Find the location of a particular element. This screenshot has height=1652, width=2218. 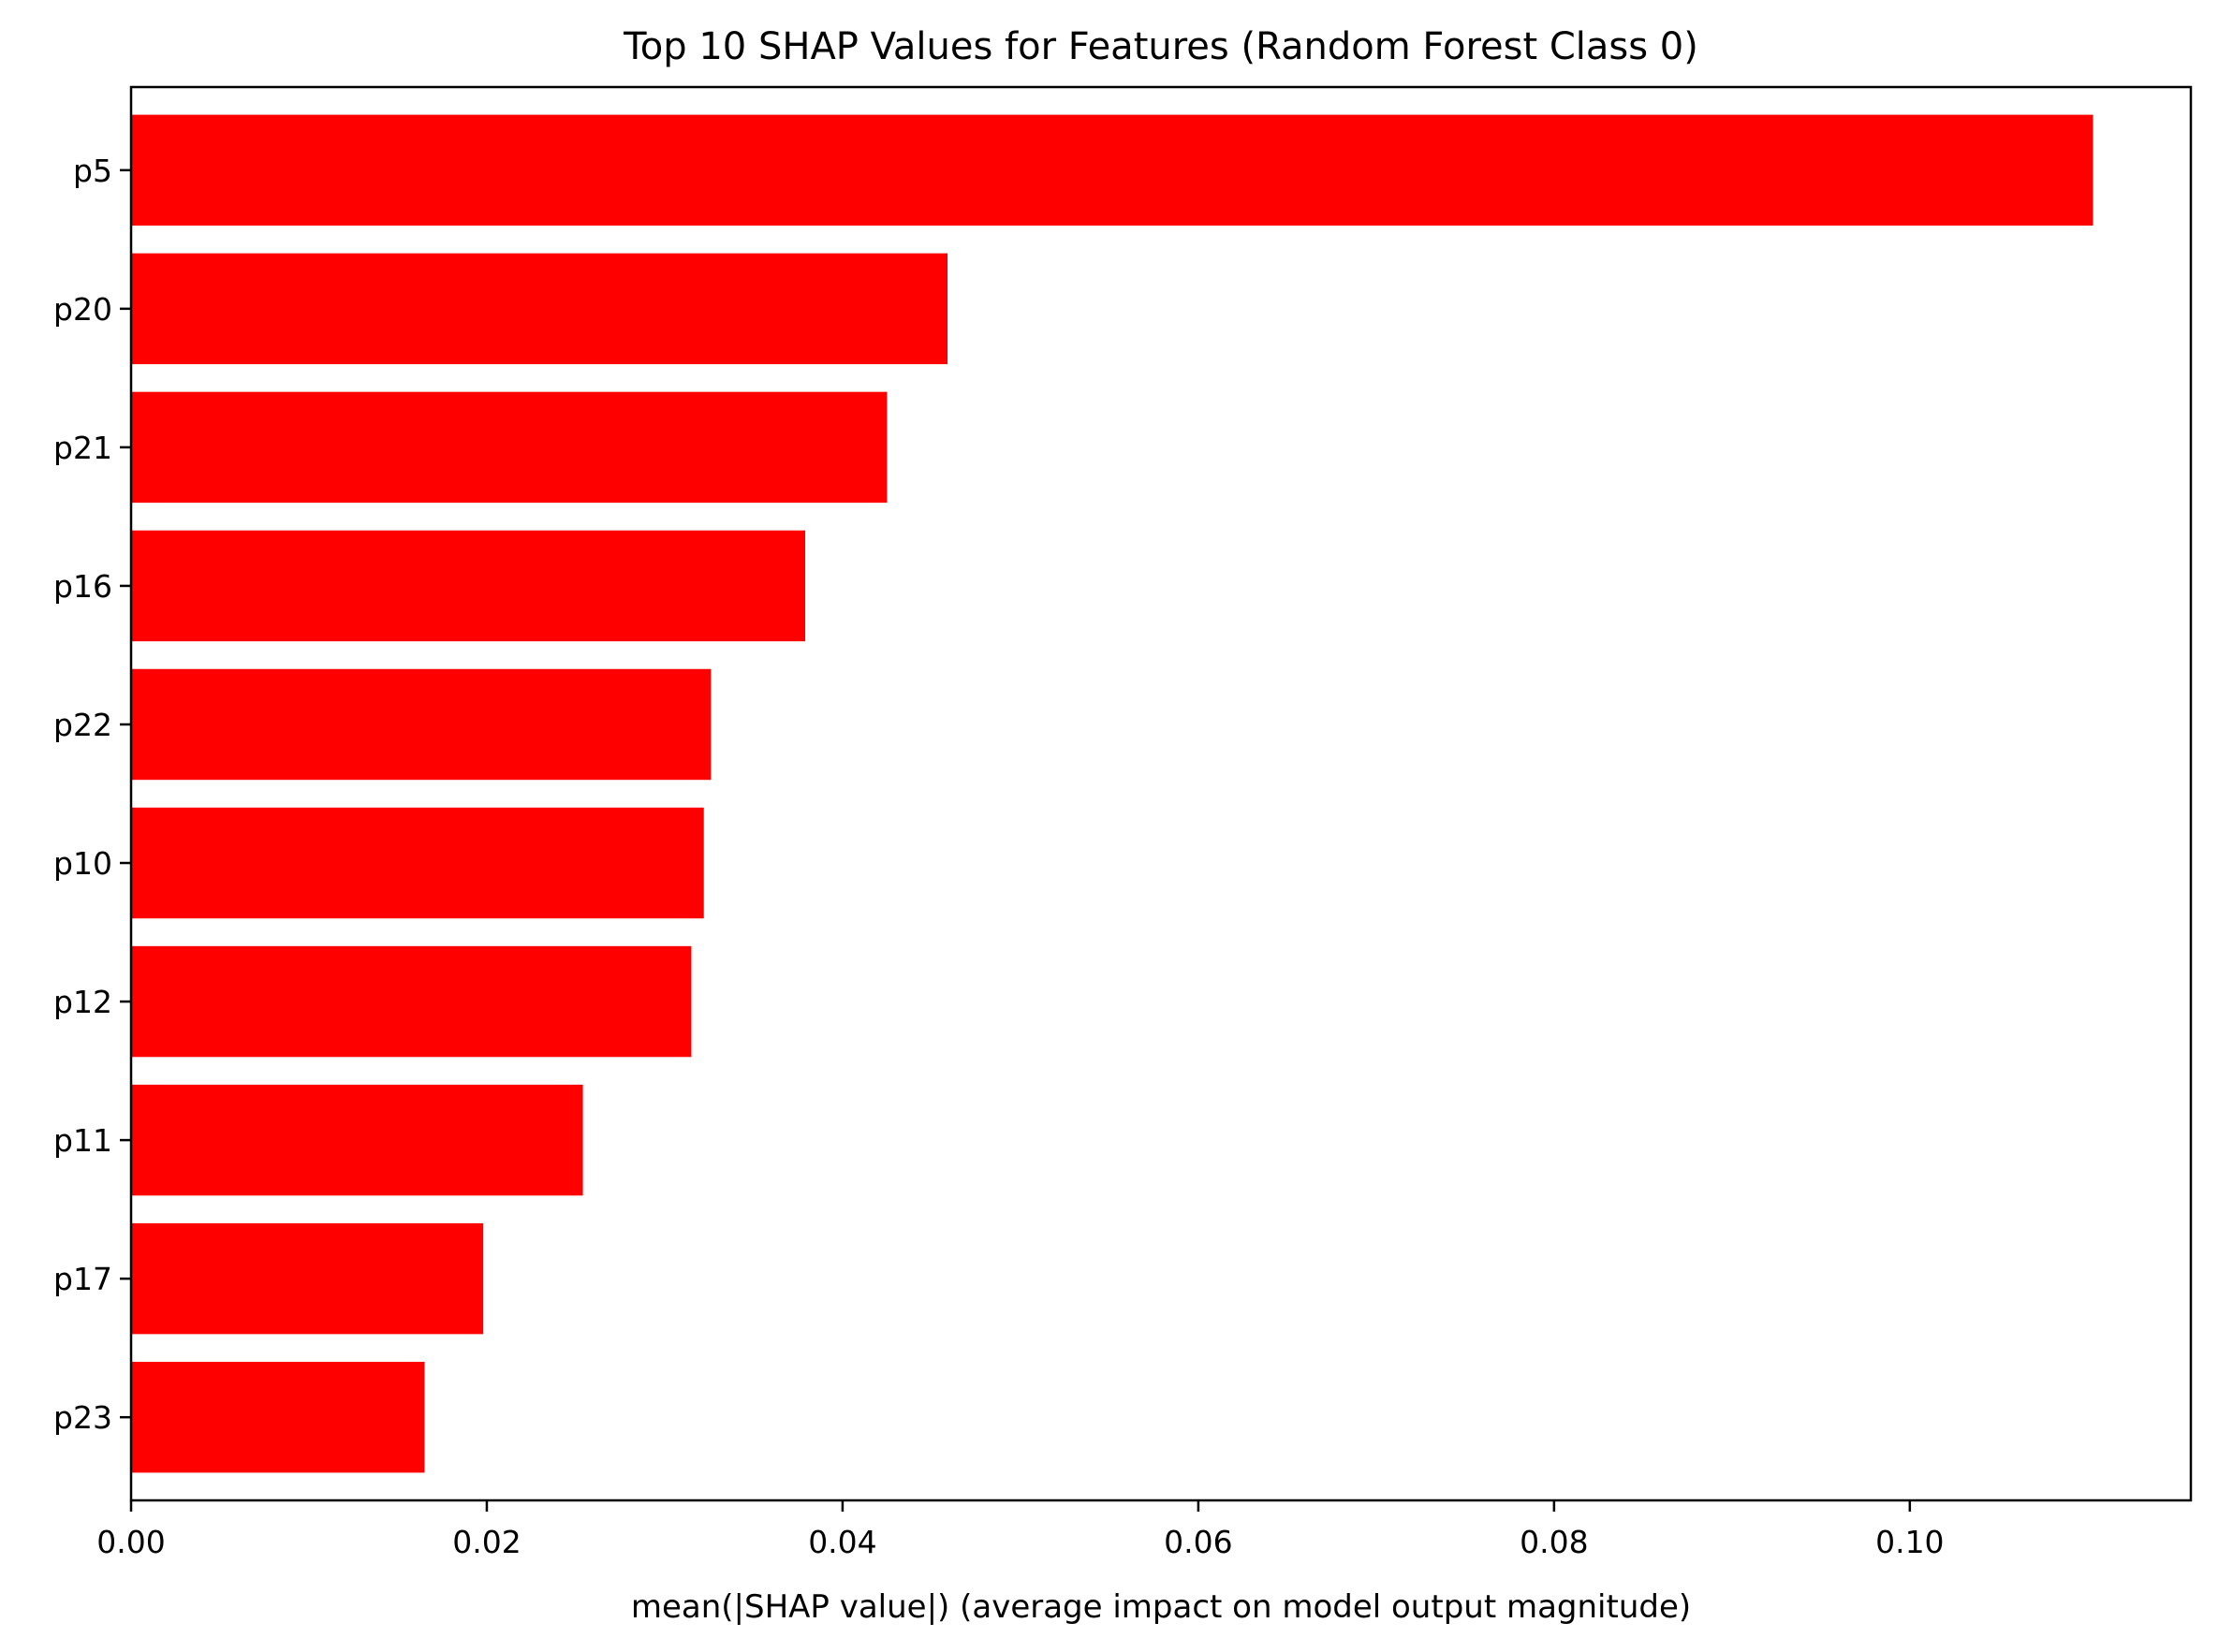

bar-p16 is located at coordinates (469, 586).